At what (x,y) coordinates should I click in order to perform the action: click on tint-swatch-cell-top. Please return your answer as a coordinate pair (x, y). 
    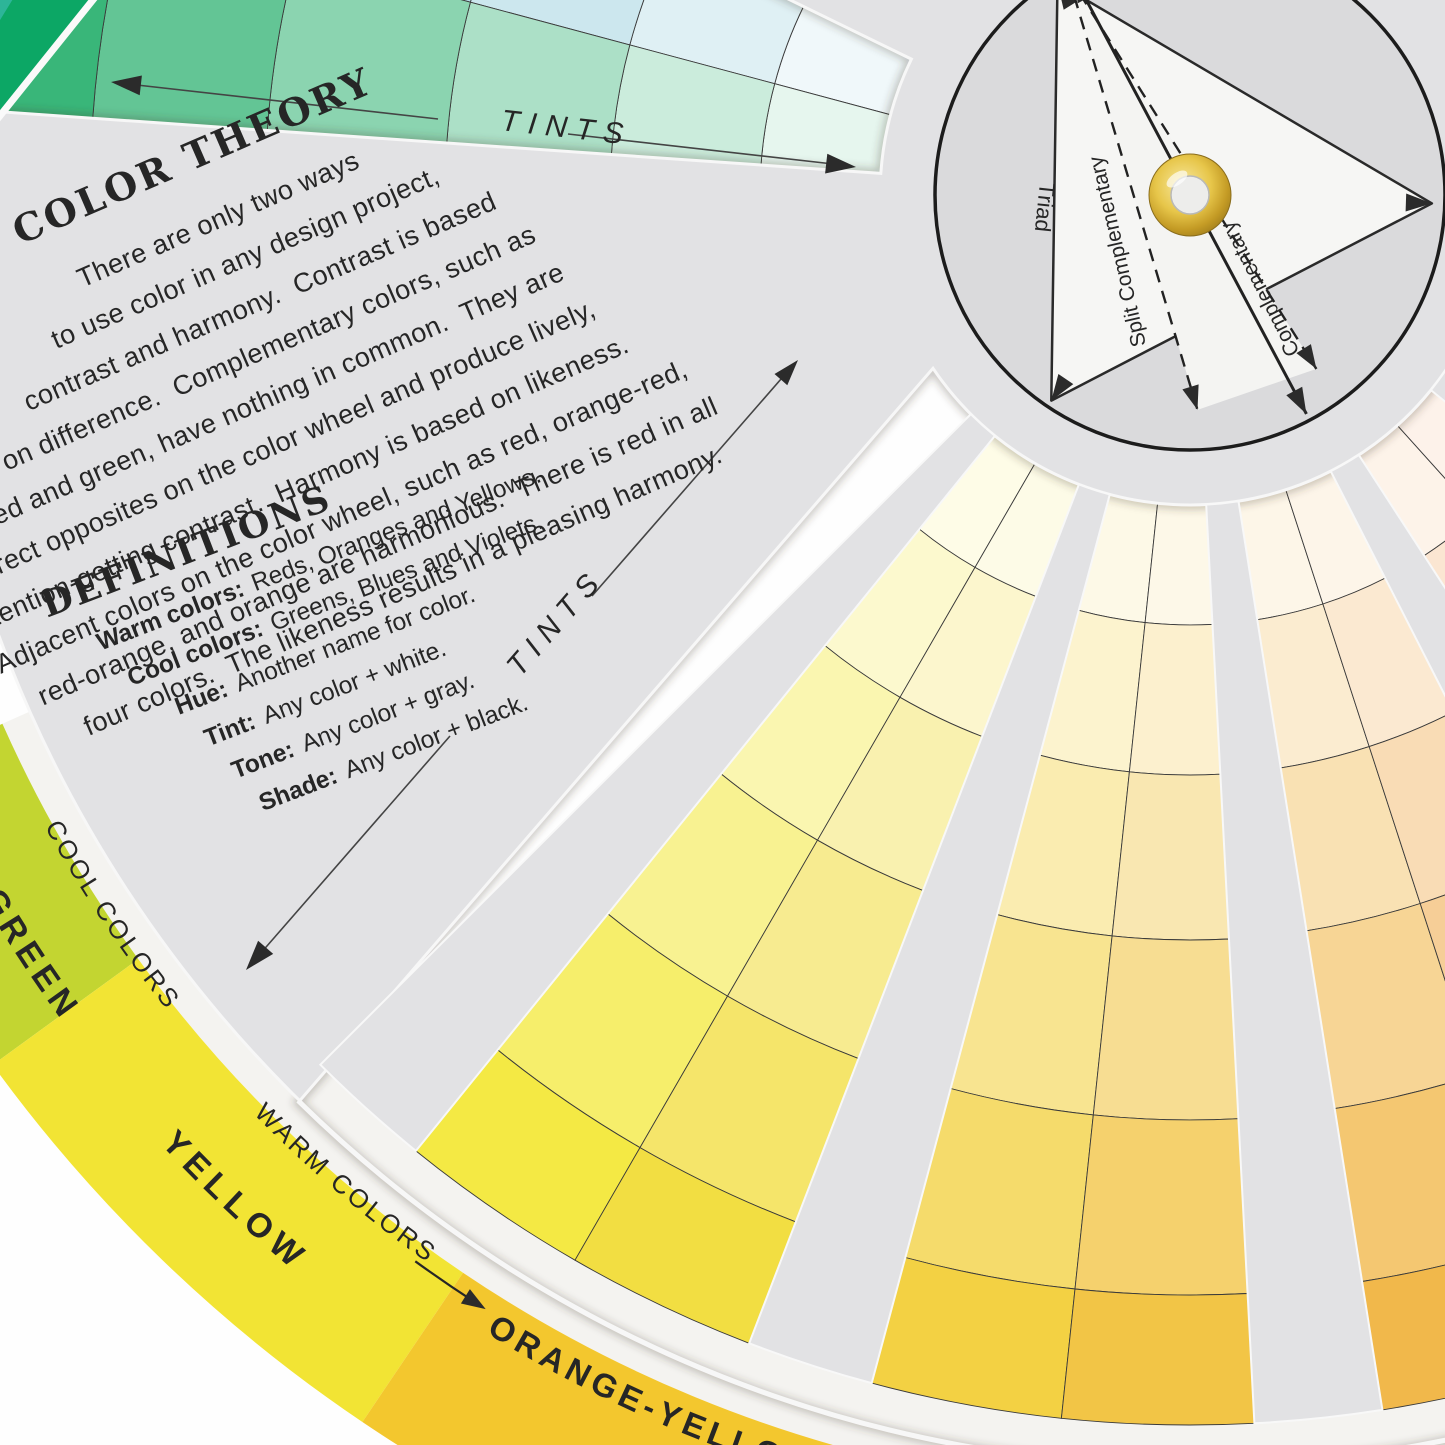
    Looking at the image, I should click on (557, 23).